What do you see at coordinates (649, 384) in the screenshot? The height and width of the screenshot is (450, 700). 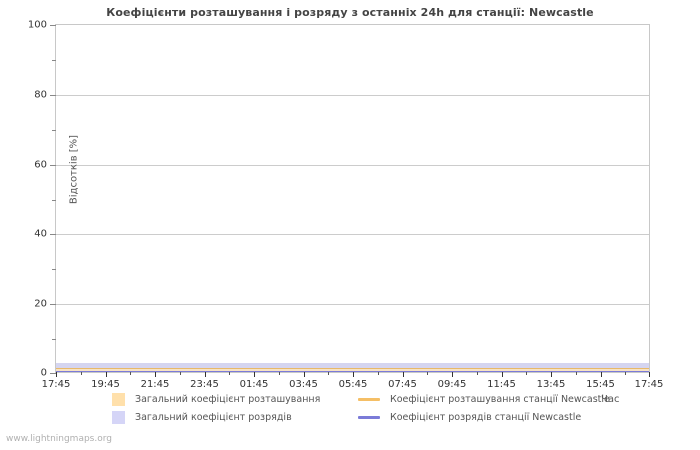 I see `x-label-12: 17:45` at bounding box center [649, 384].